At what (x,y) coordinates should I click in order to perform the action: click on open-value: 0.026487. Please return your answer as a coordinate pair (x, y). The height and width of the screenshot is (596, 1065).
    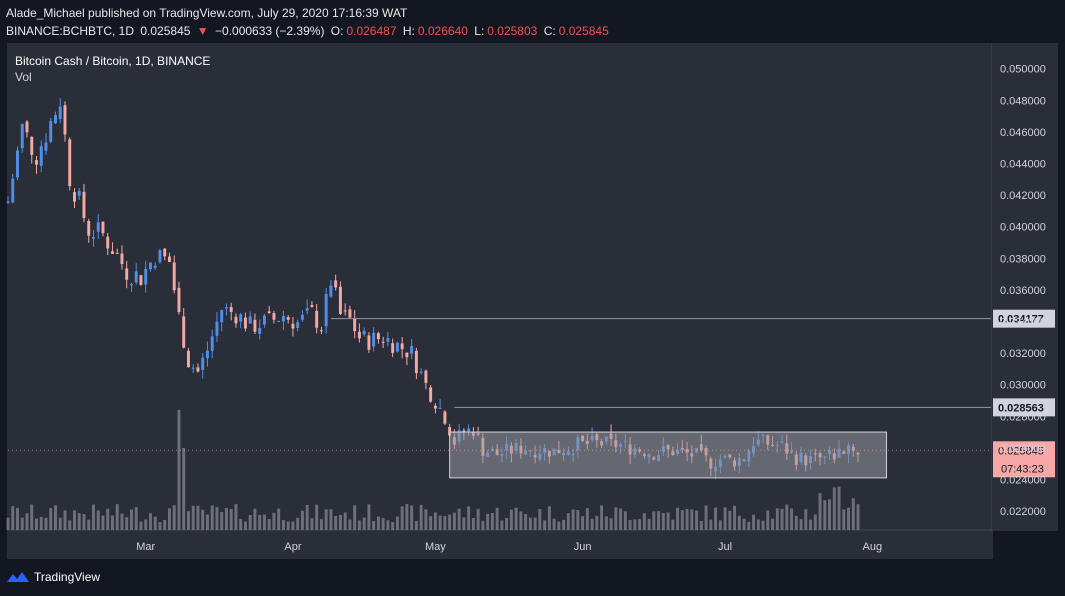
    Looking at the image, I should click on (371, 31).